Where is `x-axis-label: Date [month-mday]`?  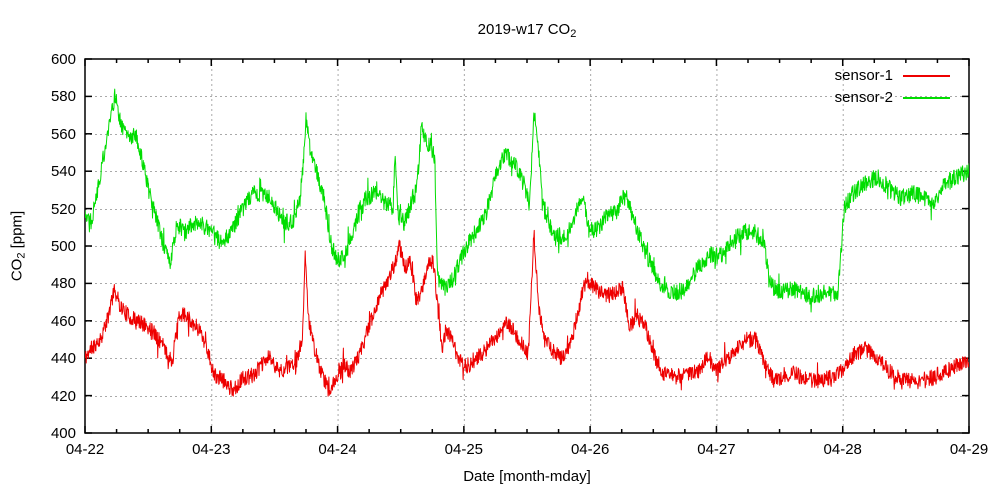
x-axis-label: Date [month-mday] is located at coordinates (527, 476).